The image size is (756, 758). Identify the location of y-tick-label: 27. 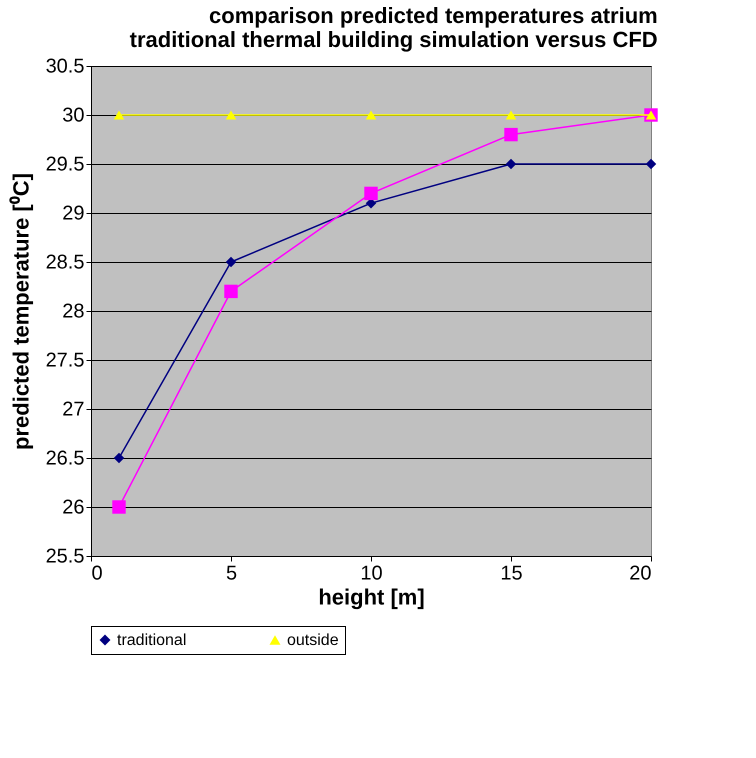
(73, 409).